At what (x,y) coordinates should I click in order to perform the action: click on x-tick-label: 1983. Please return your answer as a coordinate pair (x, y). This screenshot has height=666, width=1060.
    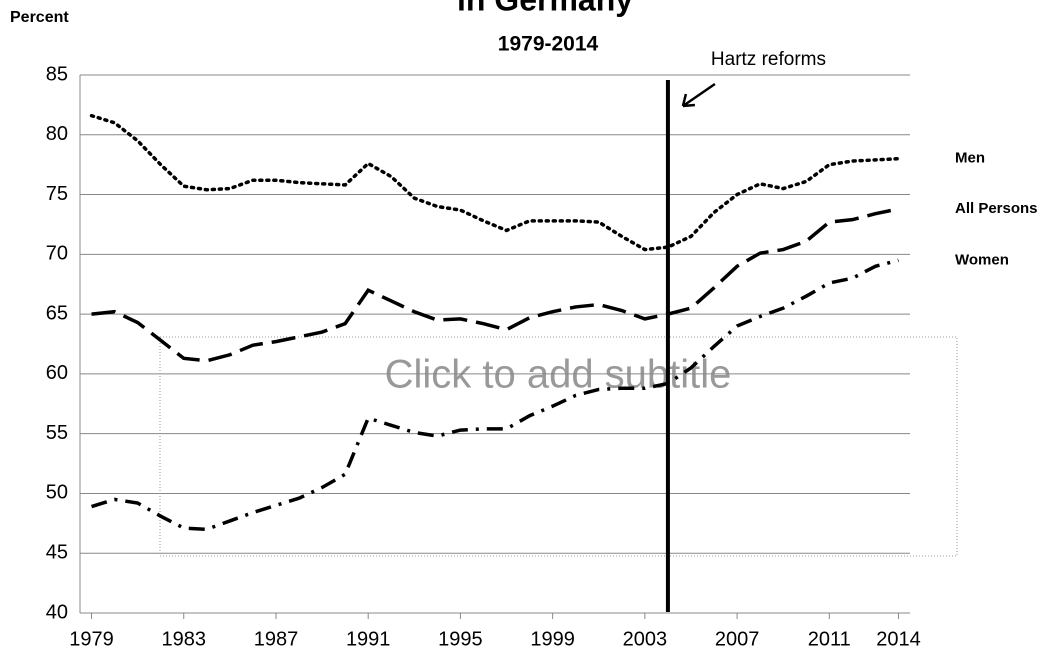
    Looking at the image, I should click on (184, 639).